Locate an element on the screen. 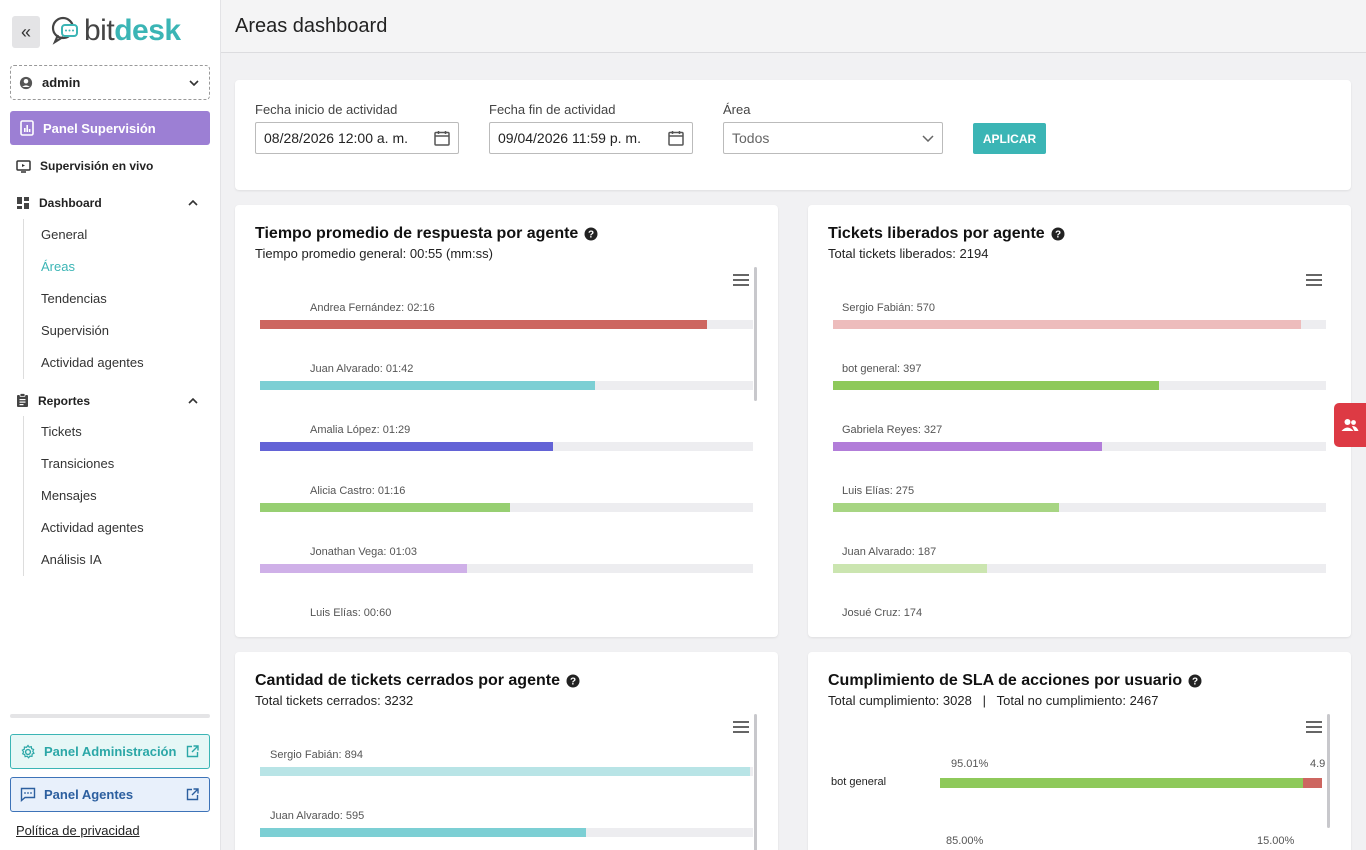  dashboard-grid-icon is located at coordinates (23, 203).